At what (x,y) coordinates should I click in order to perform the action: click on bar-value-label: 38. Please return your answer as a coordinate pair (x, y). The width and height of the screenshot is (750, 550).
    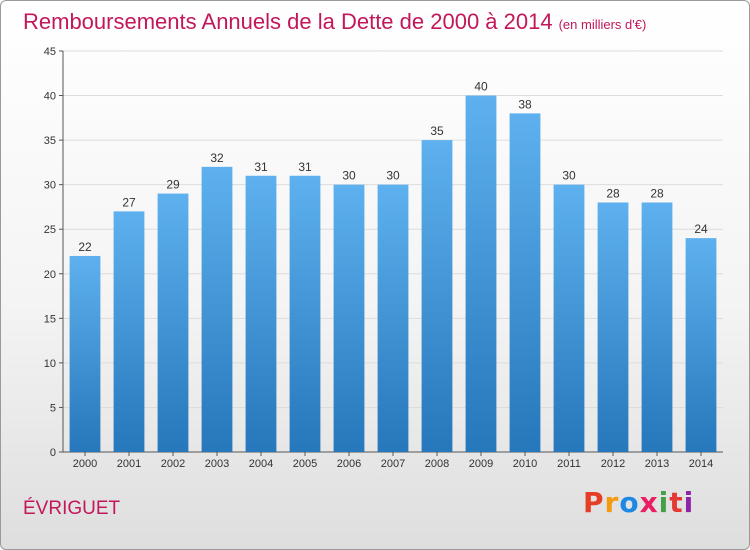
    Looking at the image, I should click on (525, 104).